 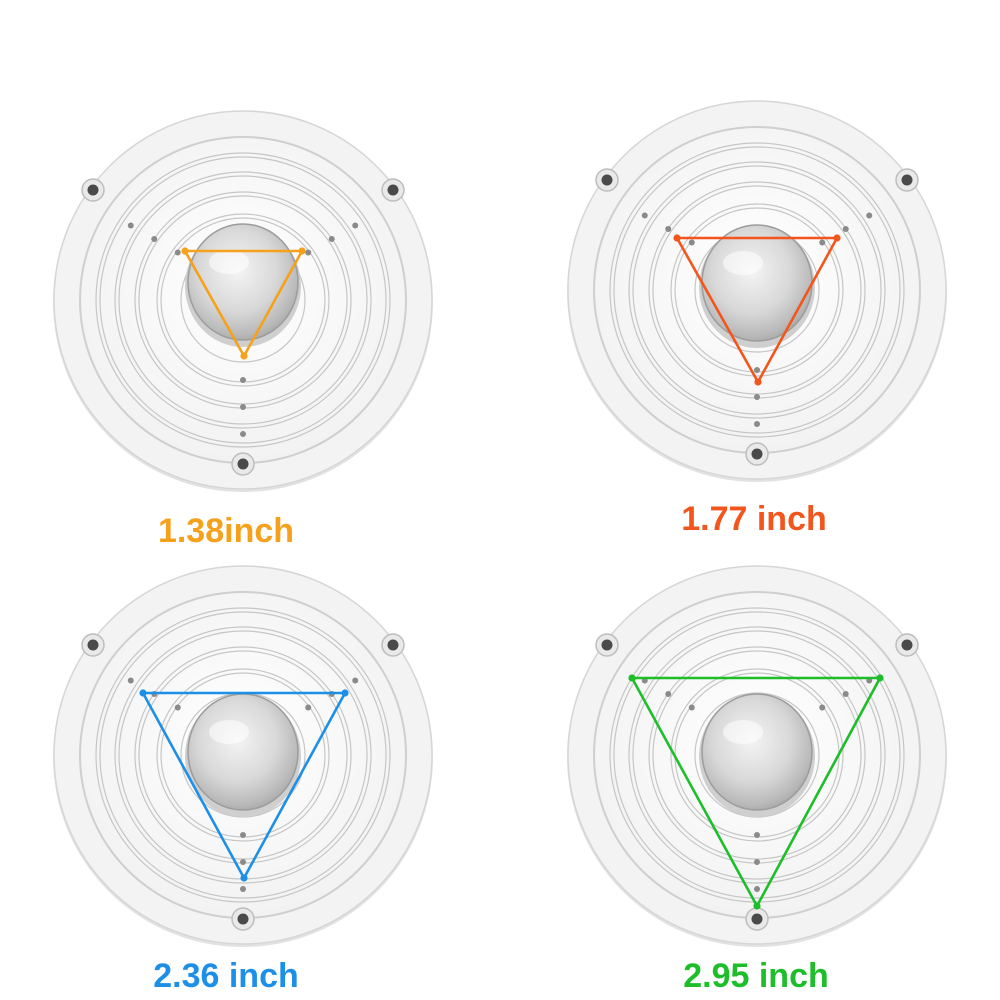 What do you see at coordinates (226, 976) in the screenshot?
I see `size-label-3: 2.36 inch` at bounding box center [226, 976].